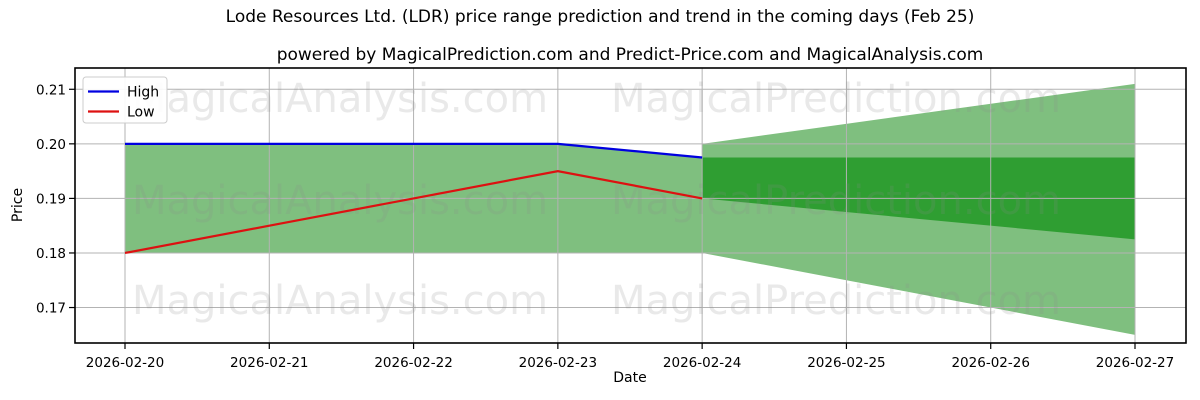 The image size is (1200, 400). Describe the element at coordinates (51, 90) in the screenshot. I see `y-tick-label: 0.21` at that location.